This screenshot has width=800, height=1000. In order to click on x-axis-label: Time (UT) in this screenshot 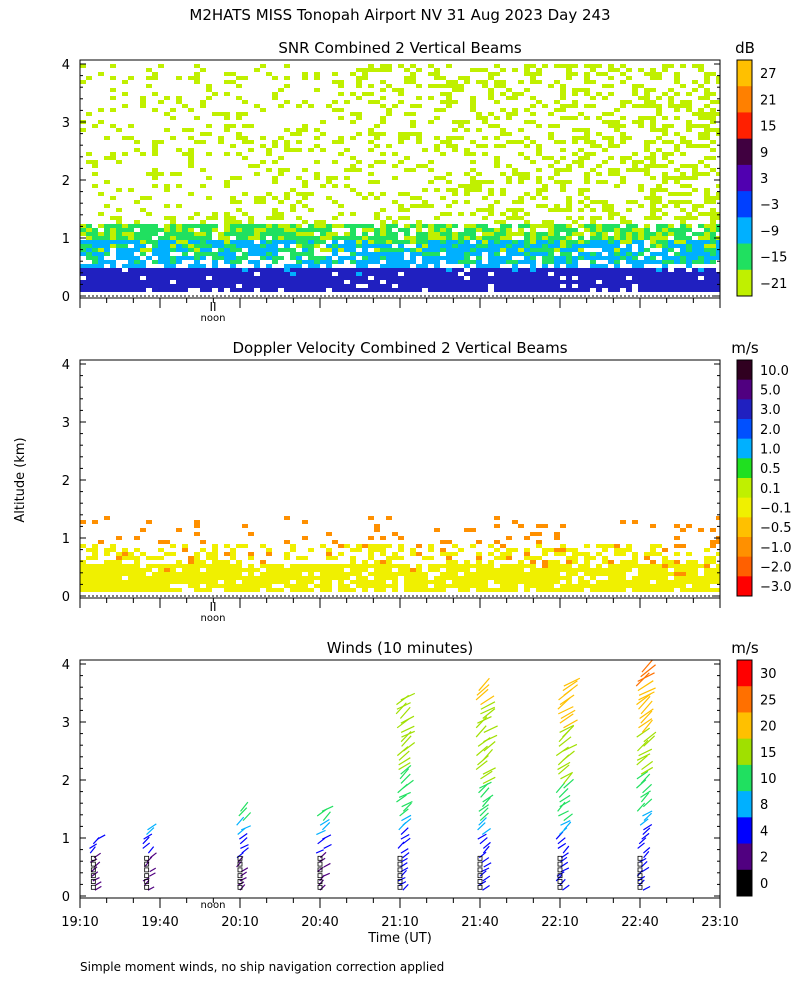, I will do `click(399, 938)`.